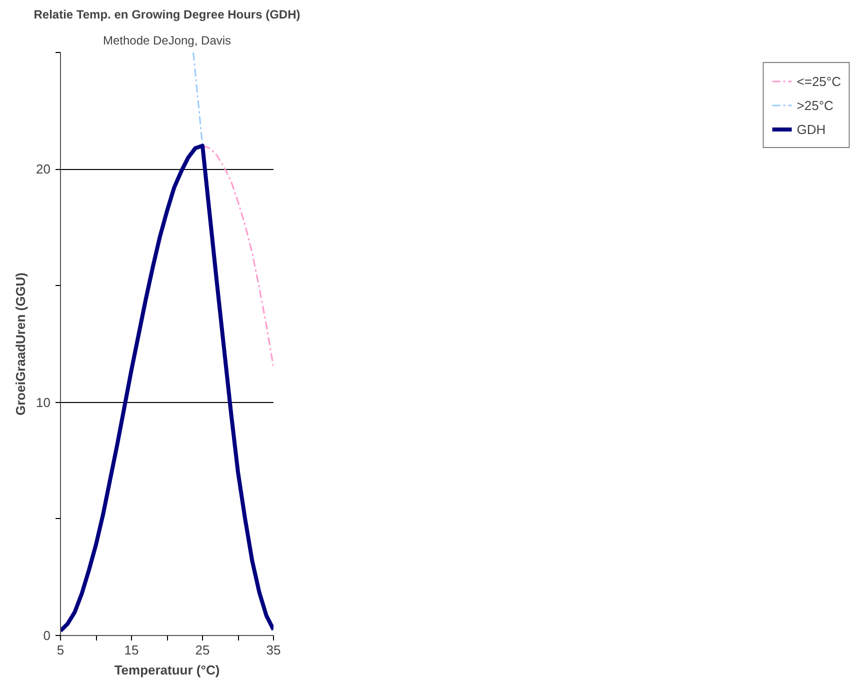 The image size is (865, 687). Describe the element at coordinates (167, 15) in the screenshot. I see `chart-title: Relatie Temp. en Growing Degree Hours (GDH)` at that location.